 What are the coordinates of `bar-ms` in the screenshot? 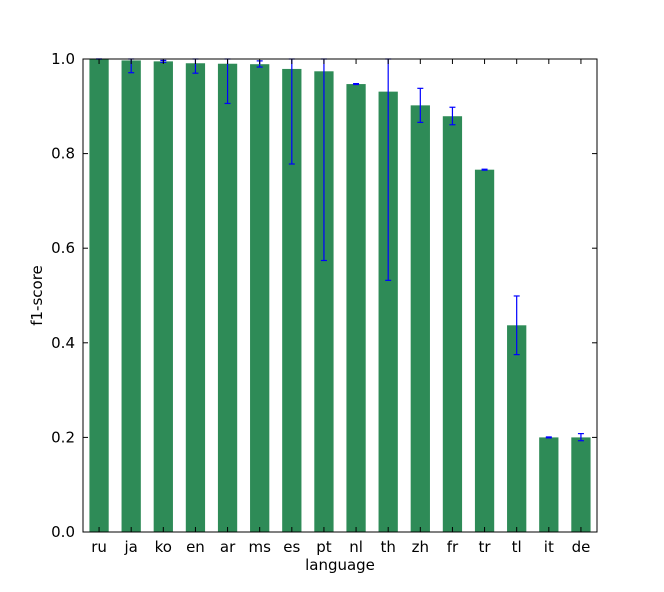 It's located at (260, 298).